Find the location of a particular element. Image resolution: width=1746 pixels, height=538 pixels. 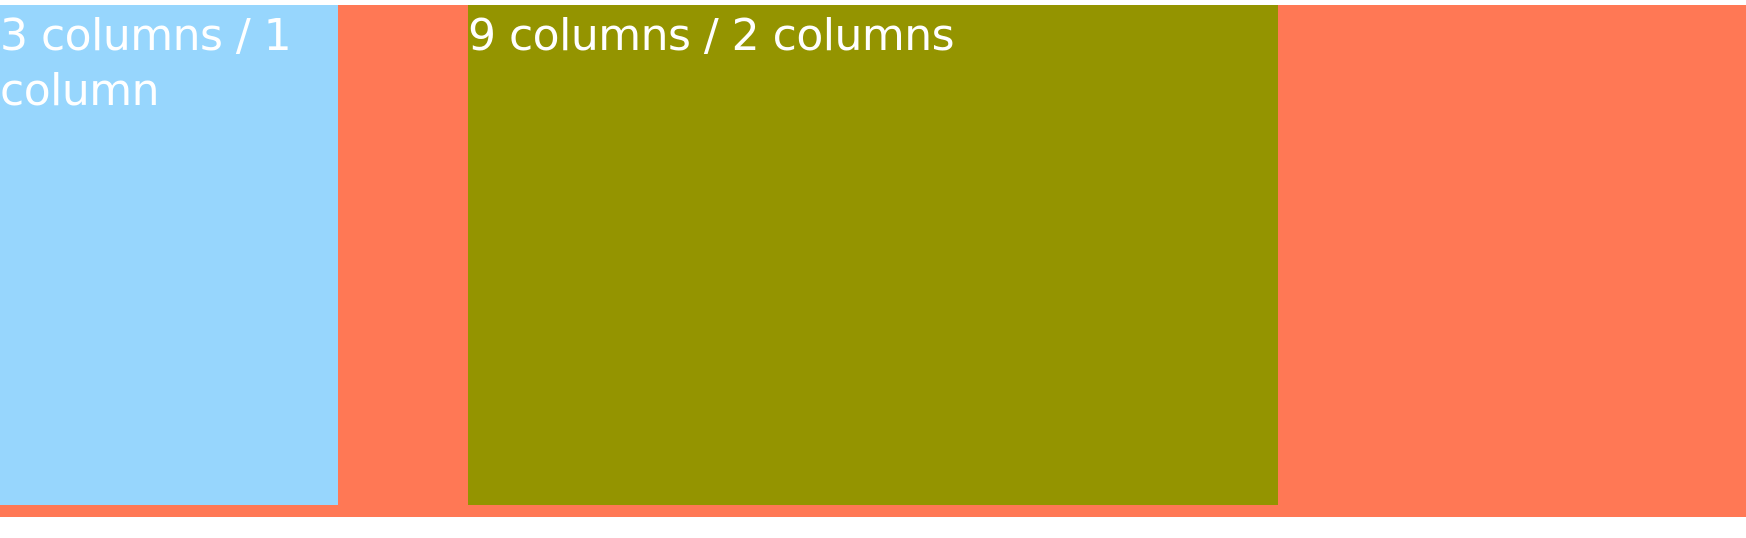

grid-cell-label: 3 columns / 1 column is located at coordinates (146, 63).